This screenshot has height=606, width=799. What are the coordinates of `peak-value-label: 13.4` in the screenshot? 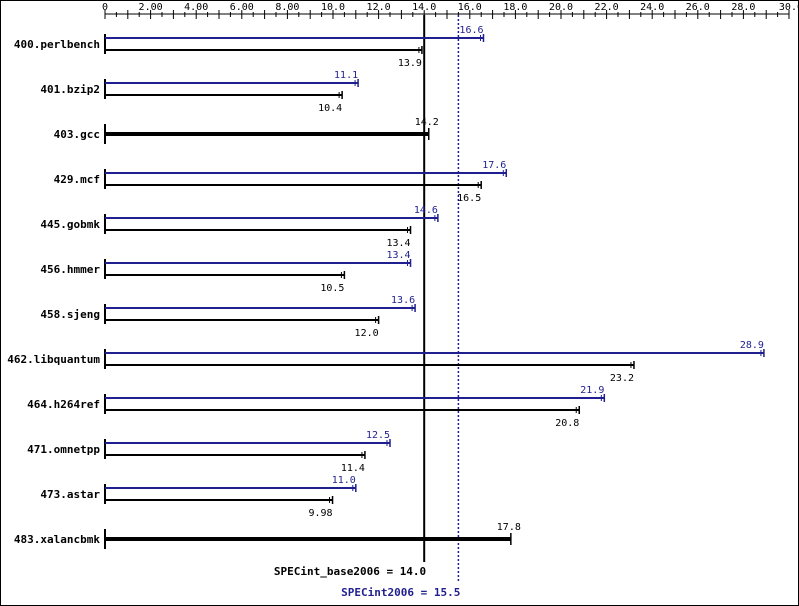 It's located at (398, 255).